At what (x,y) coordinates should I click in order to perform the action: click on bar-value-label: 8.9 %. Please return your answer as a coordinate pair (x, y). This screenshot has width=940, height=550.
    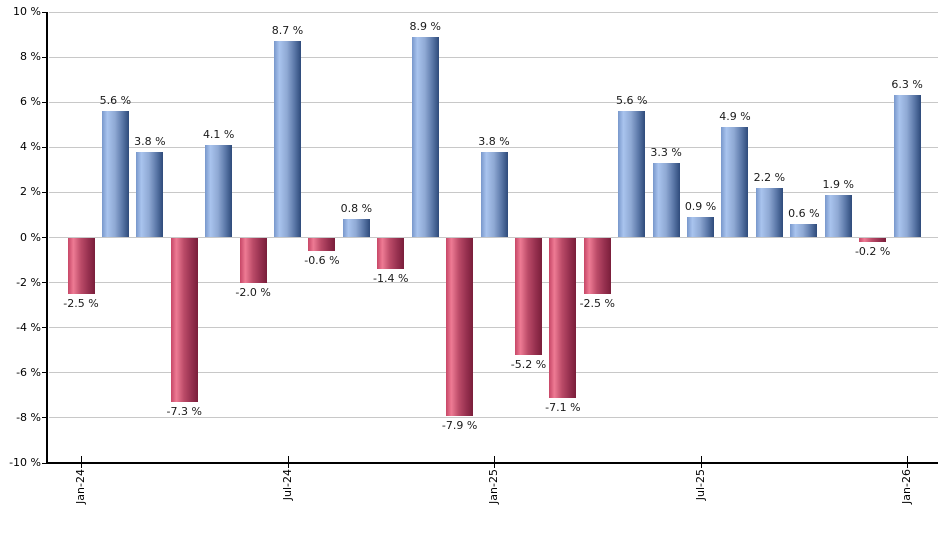
    Looking at the image, I should click on (425, 26).